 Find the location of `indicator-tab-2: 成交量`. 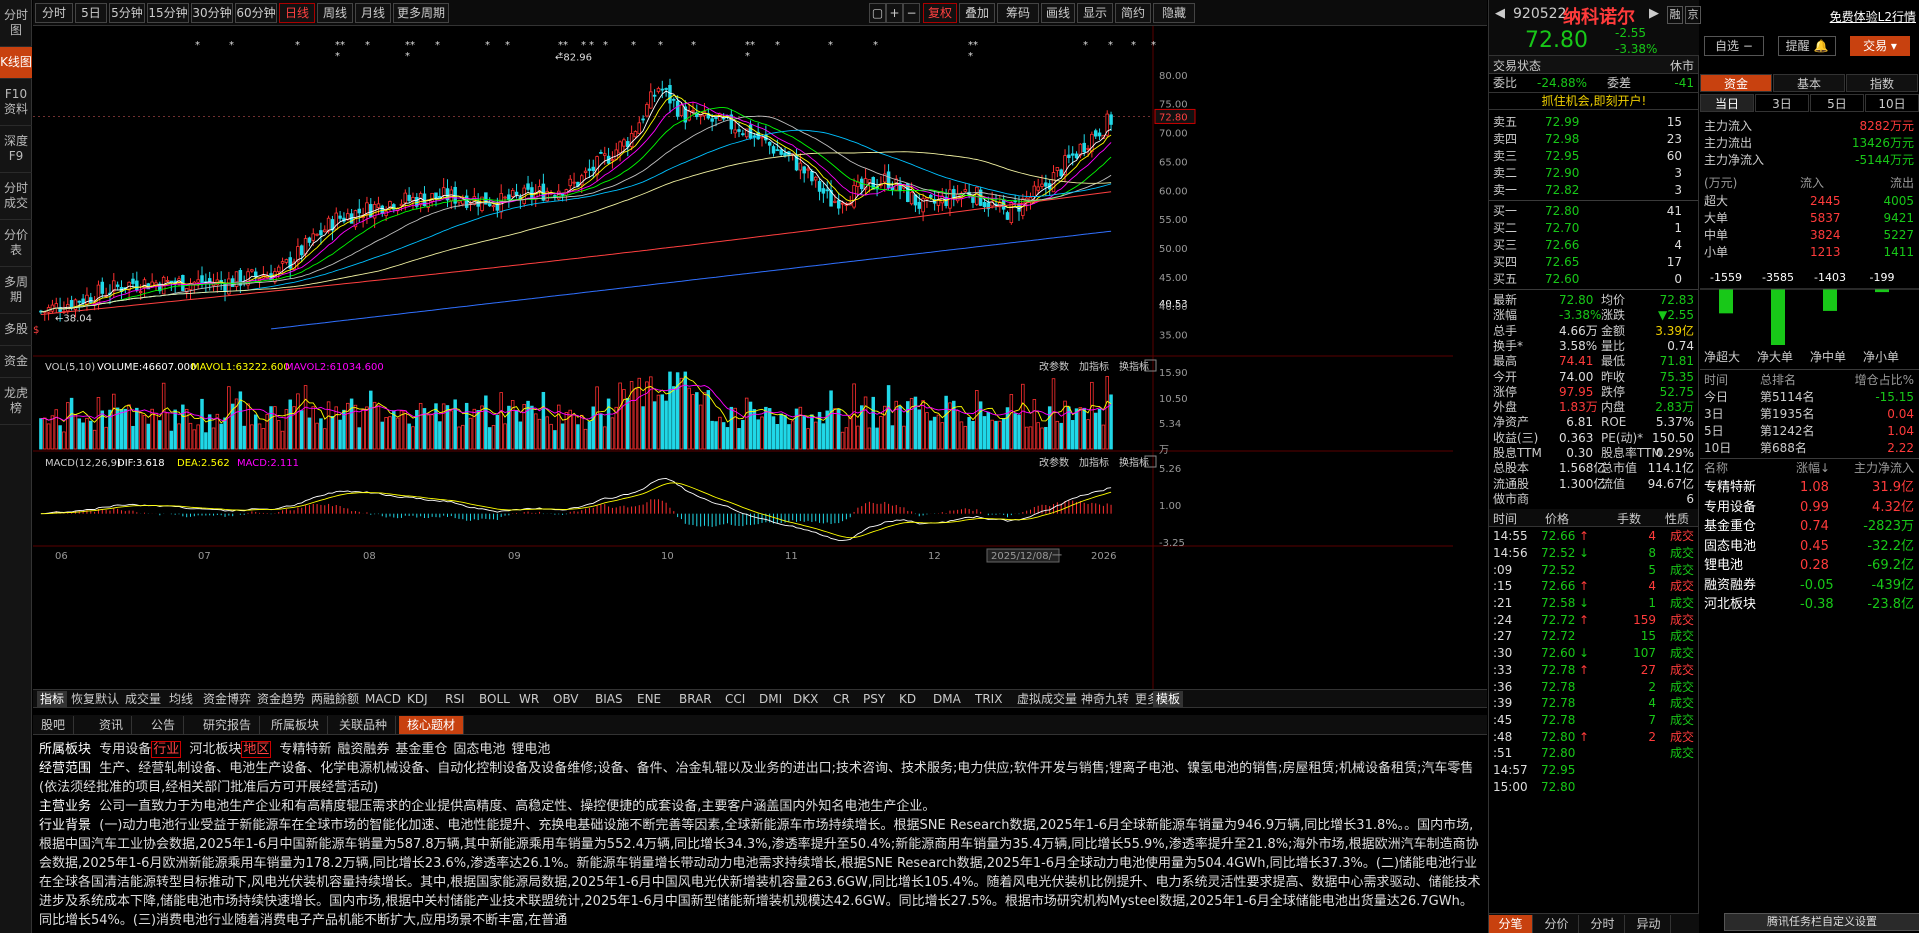

indicator-tab-2: 成交量 is located at coordinates (143, 699).